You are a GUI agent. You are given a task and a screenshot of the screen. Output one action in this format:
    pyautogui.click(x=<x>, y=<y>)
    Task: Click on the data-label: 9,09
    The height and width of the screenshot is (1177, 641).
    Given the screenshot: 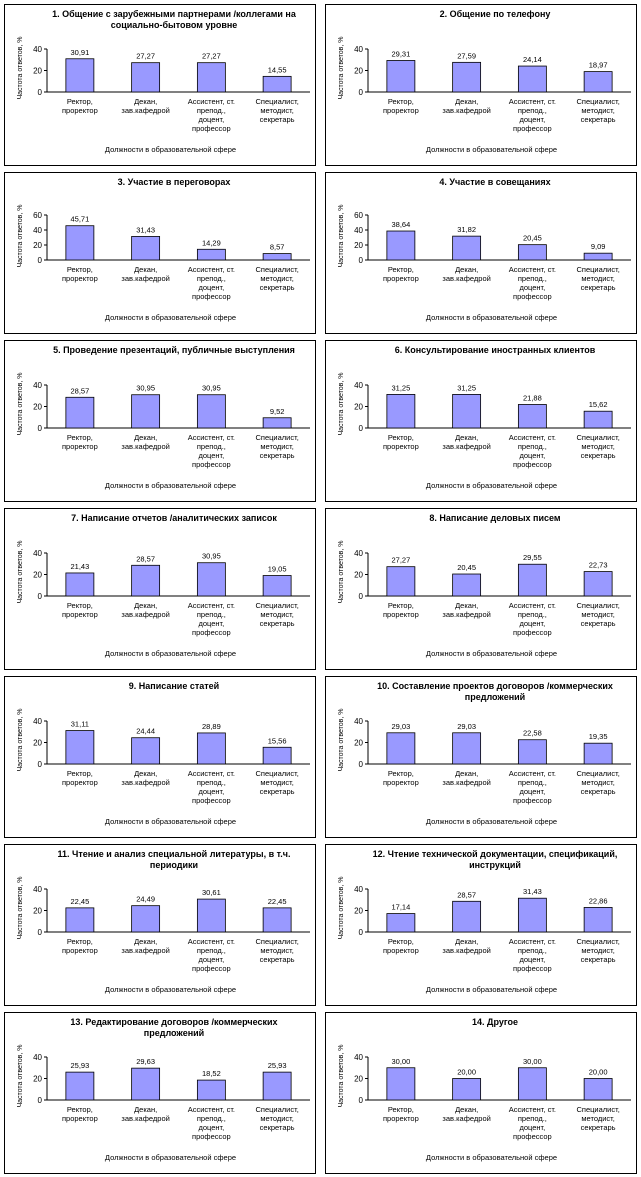 What is the action you would take?
    pyautogui.click(x=598, y=246)
    